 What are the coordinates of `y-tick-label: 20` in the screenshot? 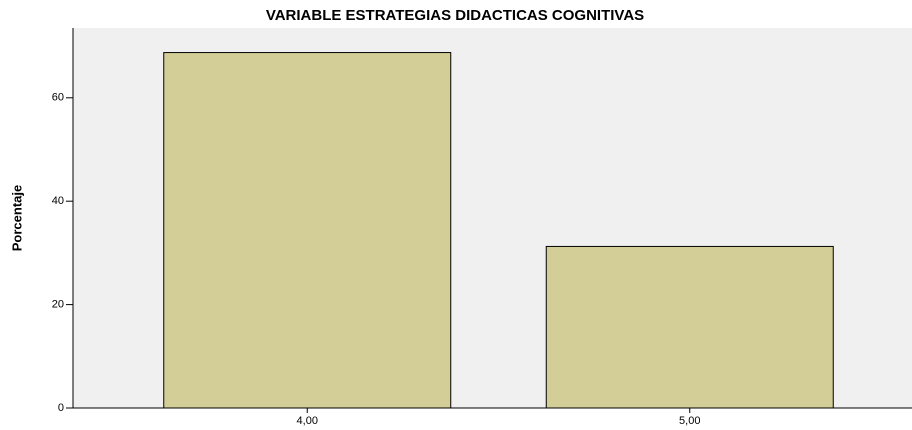 It's located at (58, 305).